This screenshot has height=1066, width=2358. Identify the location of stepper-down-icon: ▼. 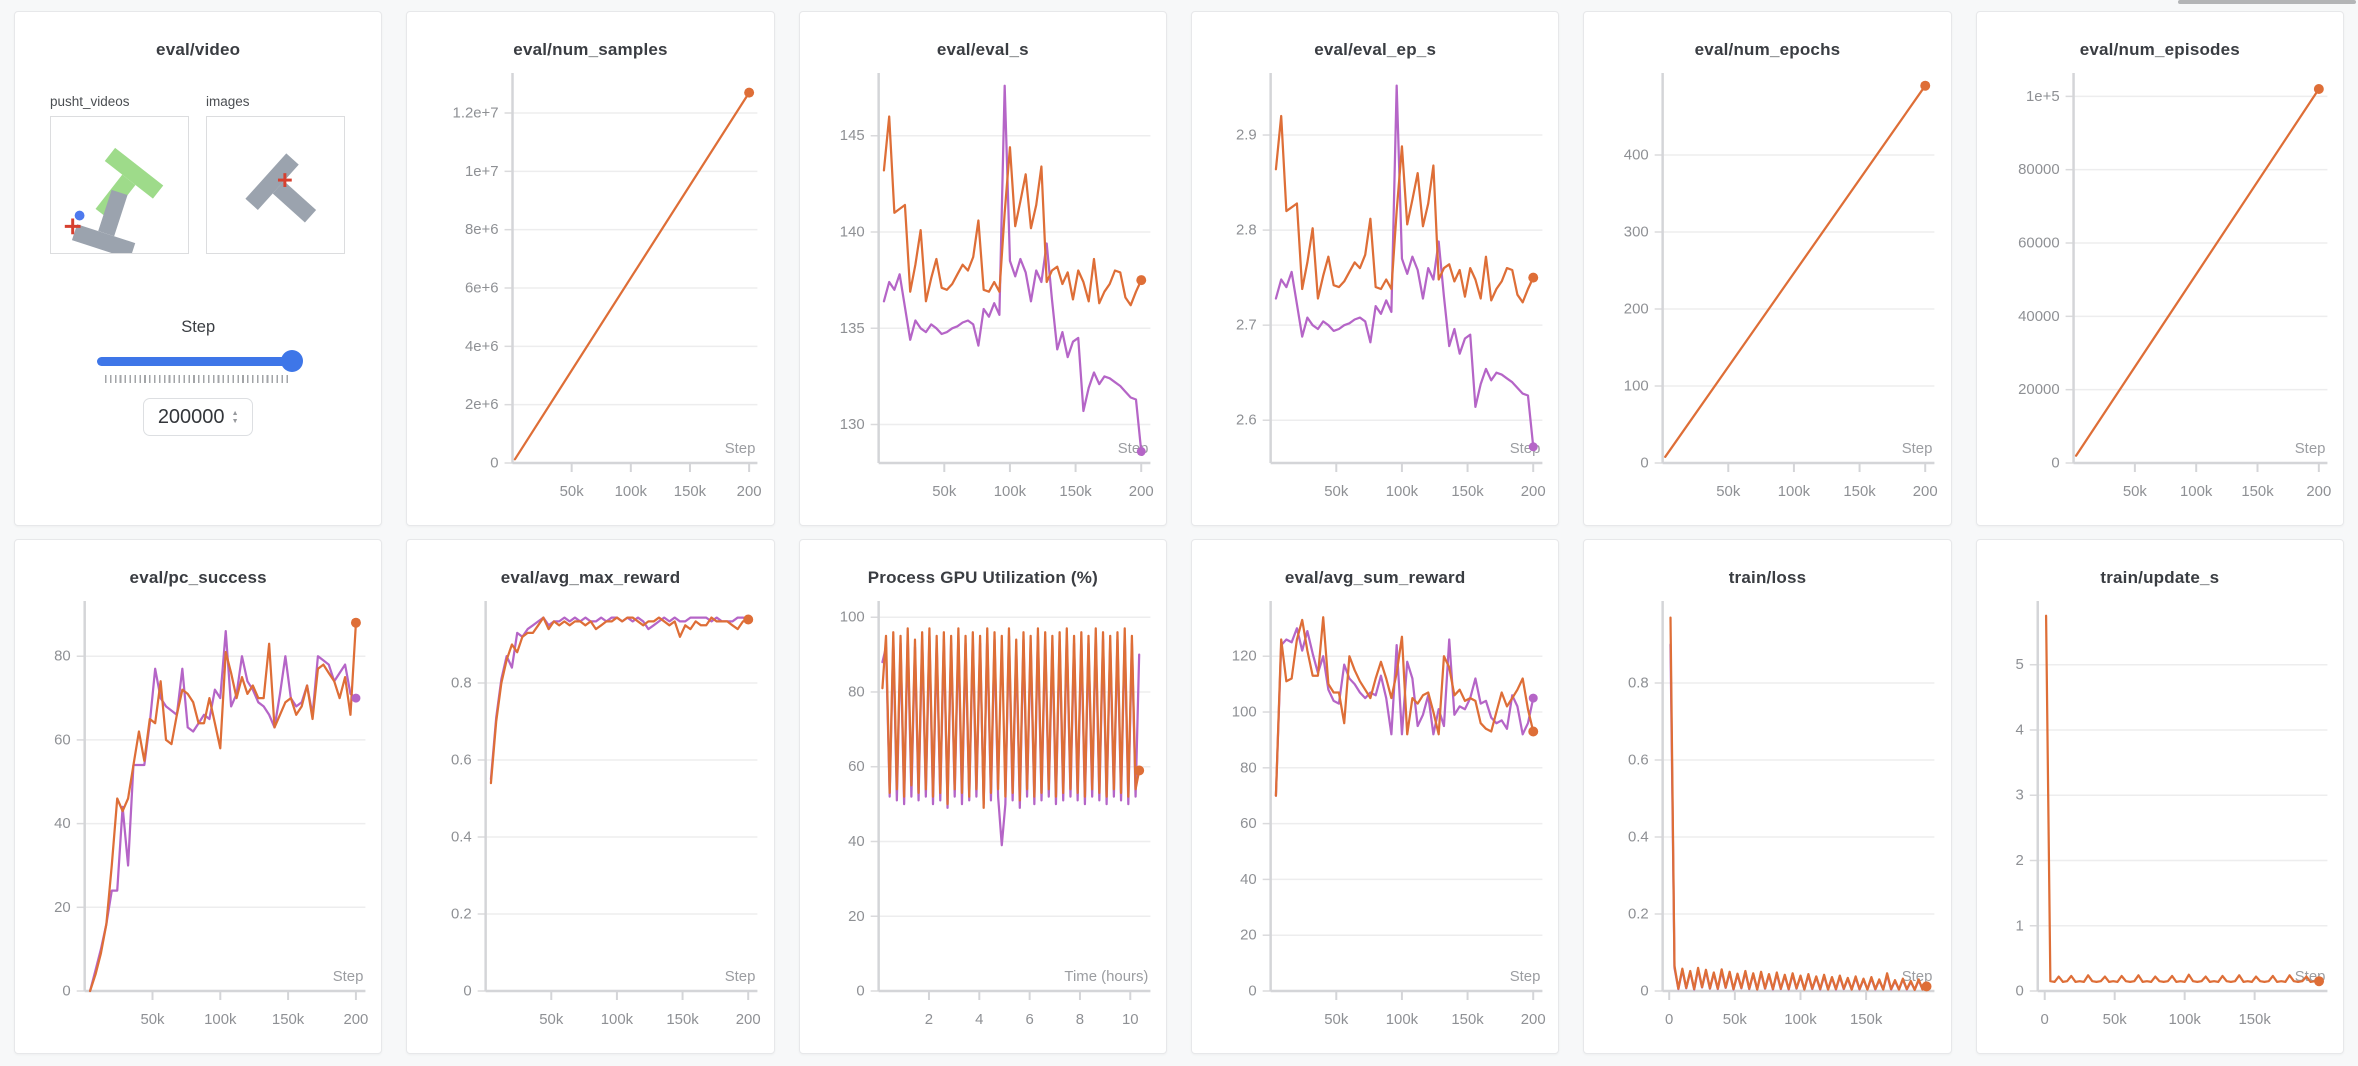
(235, 421).